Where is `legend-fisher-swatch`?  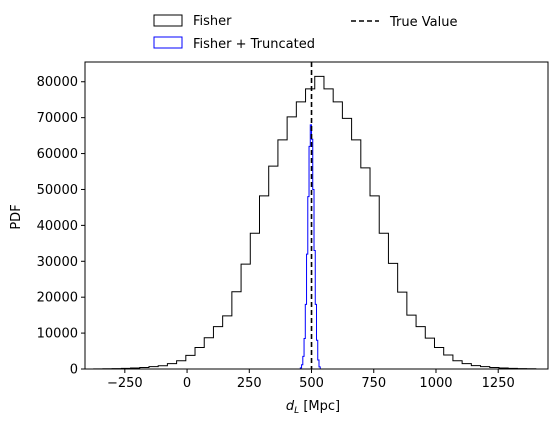 legend-fisher-swatch is located at coordinates (168, 20).